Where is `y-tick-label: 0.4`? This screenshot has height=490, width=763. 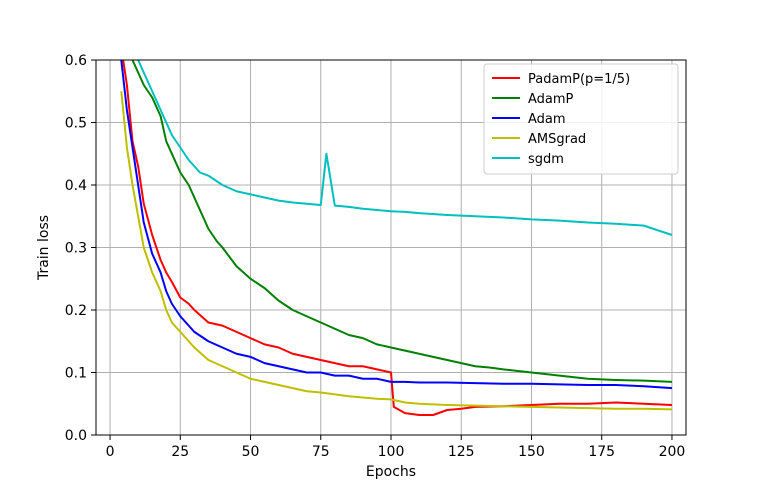 y-tick-label: 0.4 is located at coordinates (76, 186).